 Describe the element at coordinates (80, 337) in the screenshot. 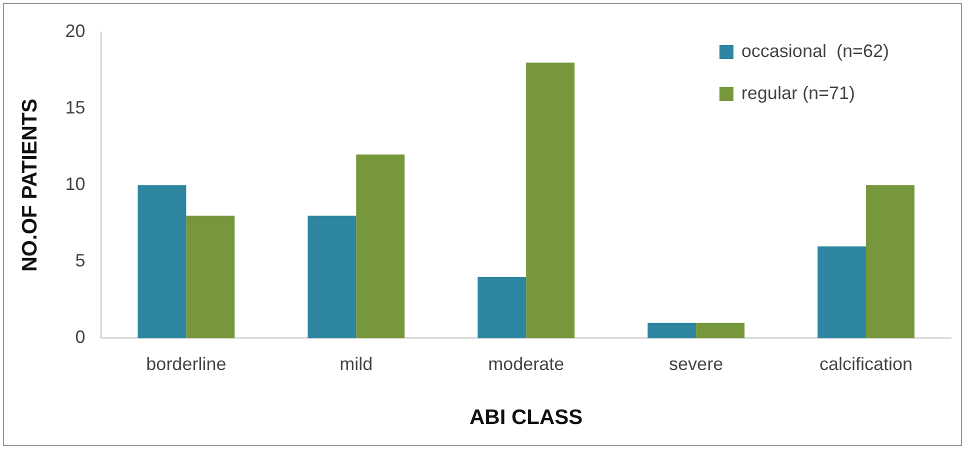

I see `y-tick-label: 0` at that location.